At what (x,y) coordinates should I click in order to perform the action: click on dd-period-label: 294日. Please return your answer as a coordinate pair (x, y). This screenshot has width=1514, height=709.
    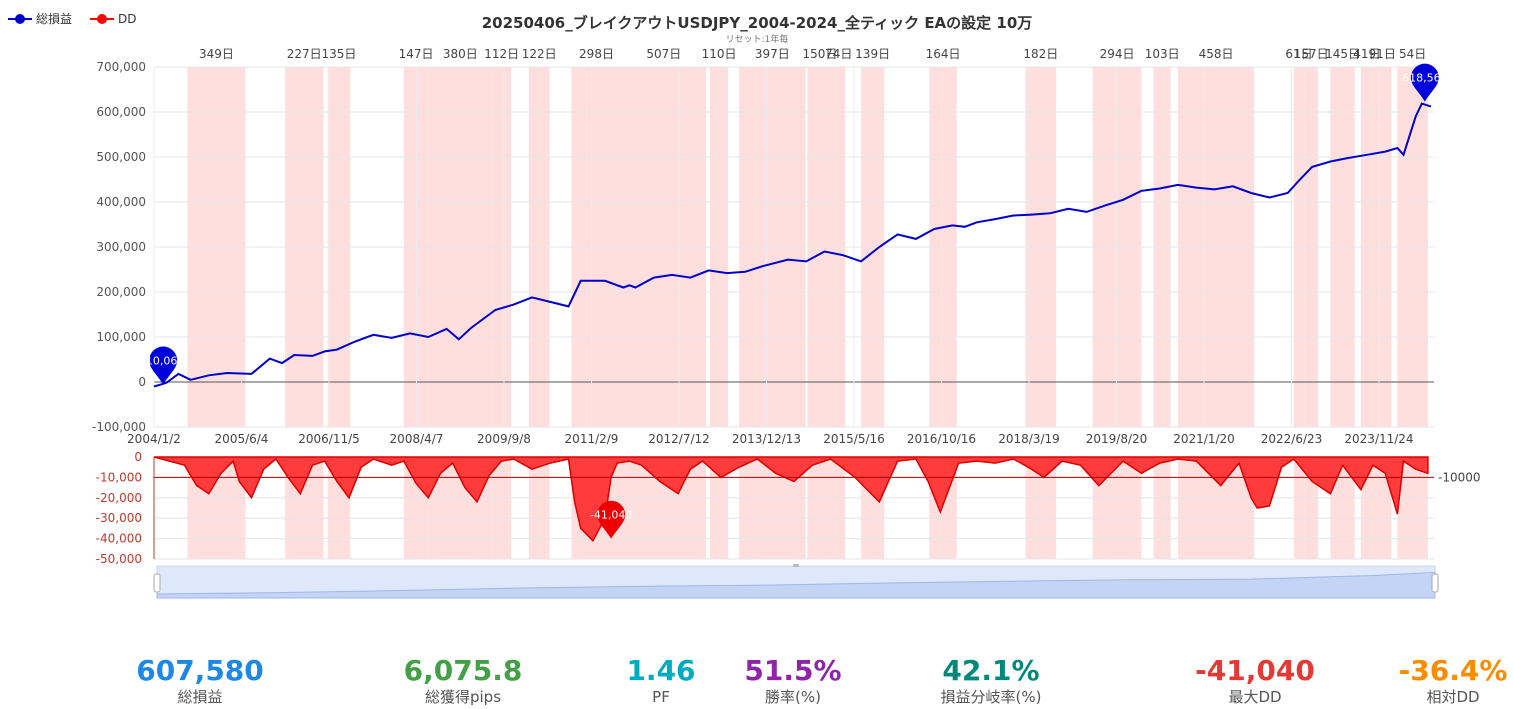
    Looking at the image, I should click on (1117, 54).